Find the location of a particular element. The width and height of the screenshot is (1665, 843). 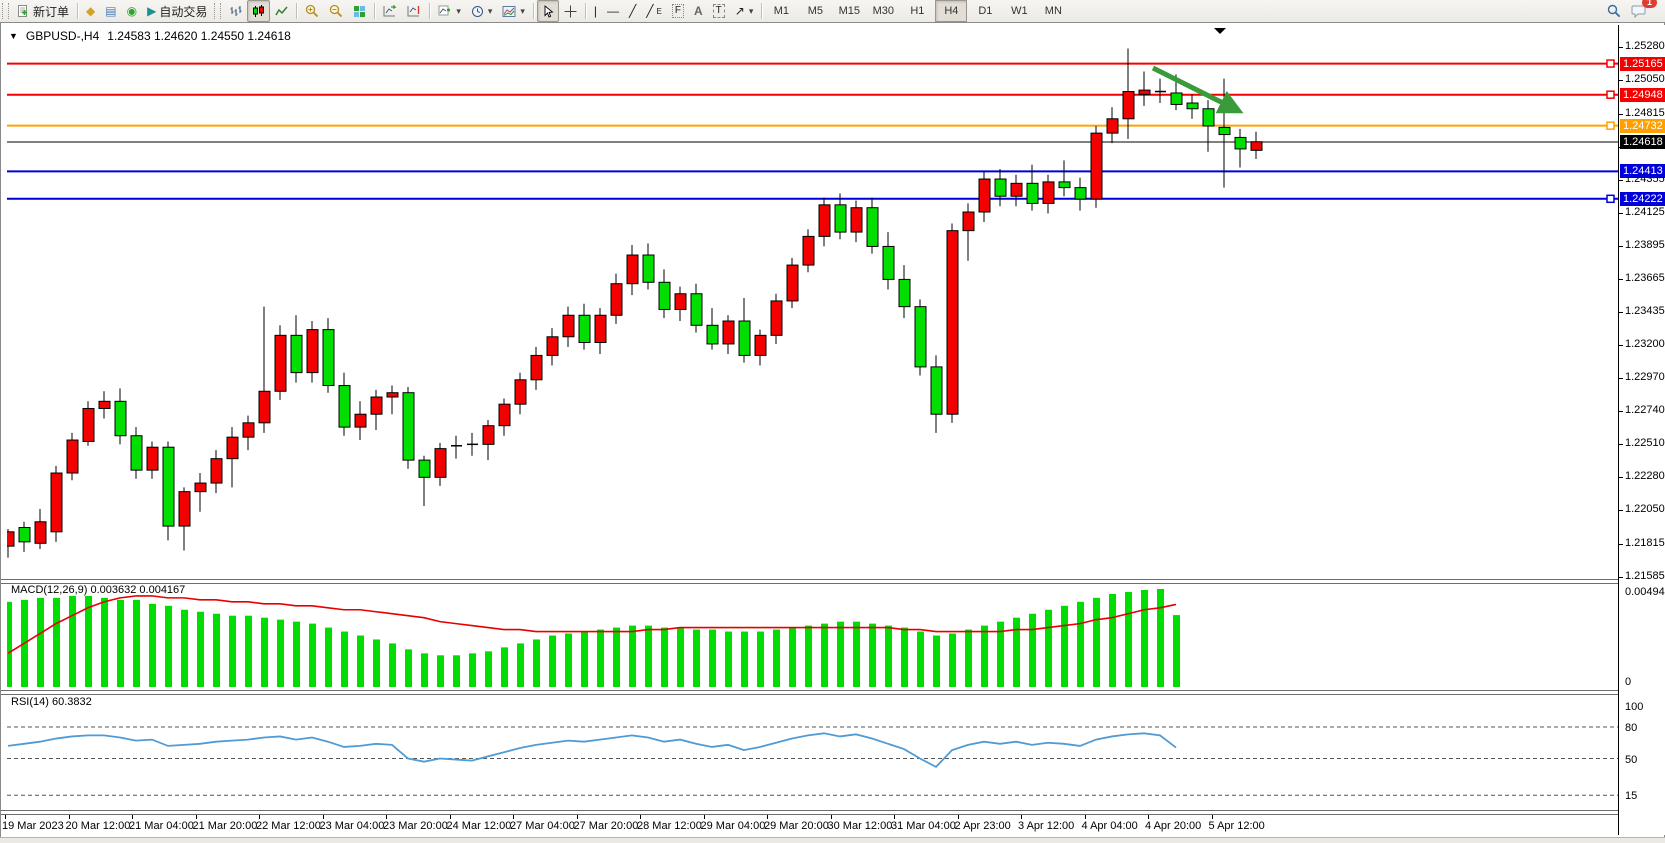

current-price-label: 1.24618 is located at coordinates (1642, 142).